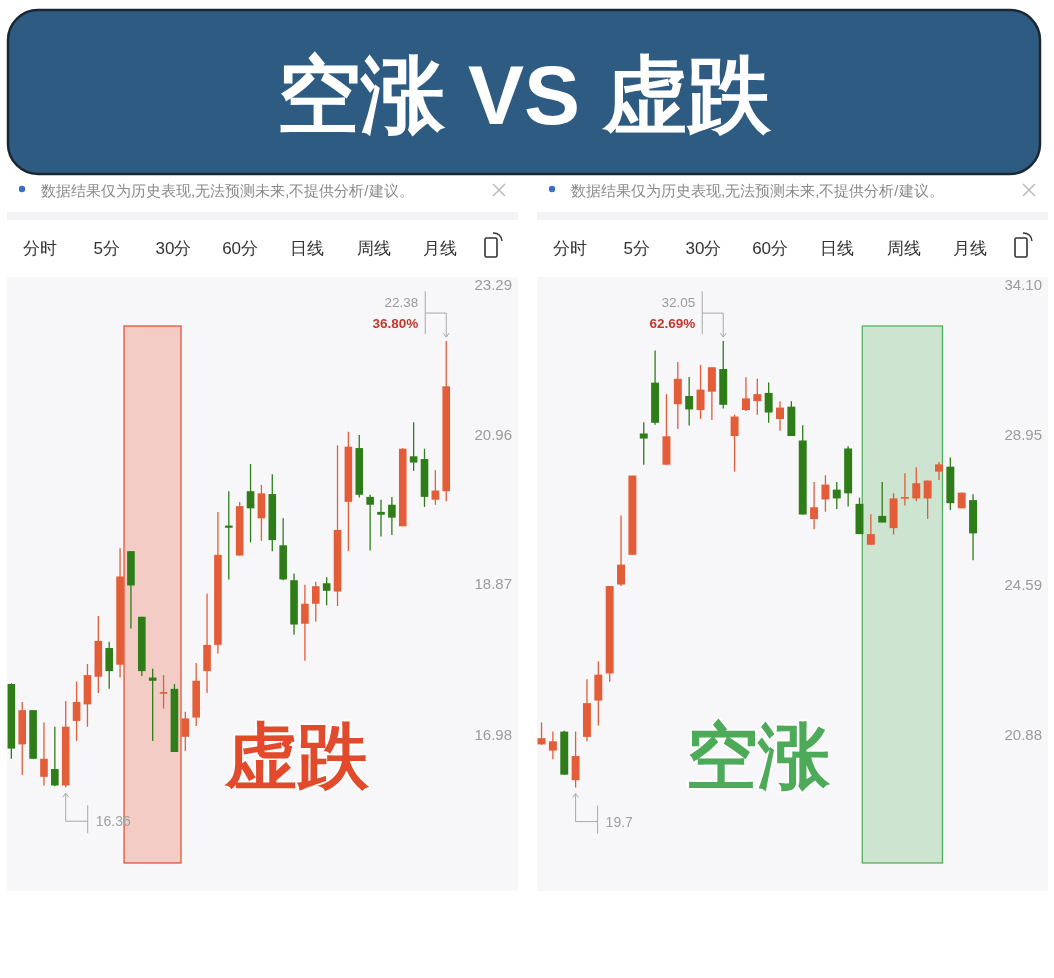  I want to click on y-tick-label: 24.59, so click(1023, 584).